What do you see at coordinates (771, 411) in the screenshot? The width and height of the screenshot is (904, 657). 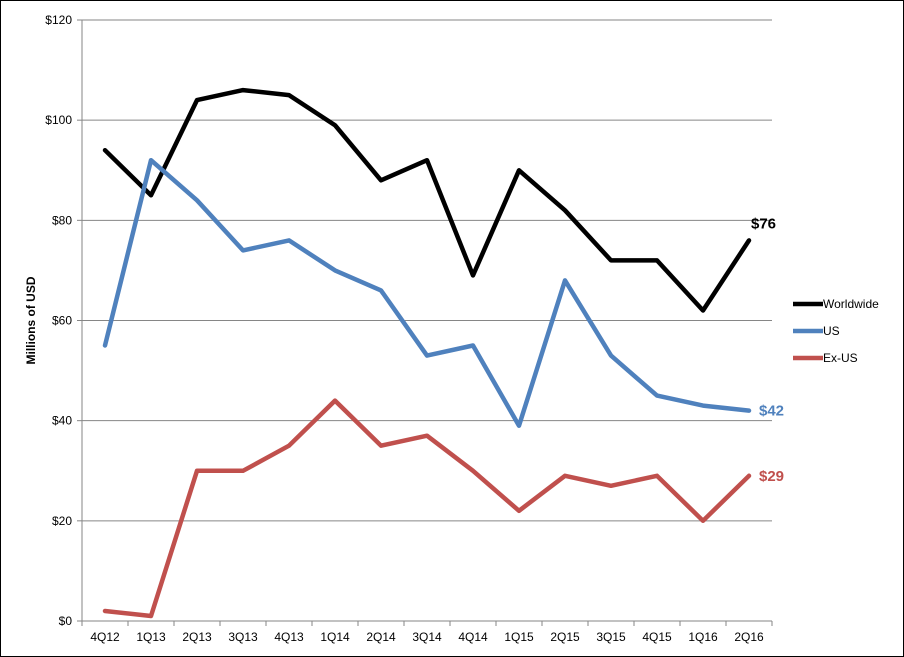 I see `end-label-us: $42` at bounding box center [771, 411].